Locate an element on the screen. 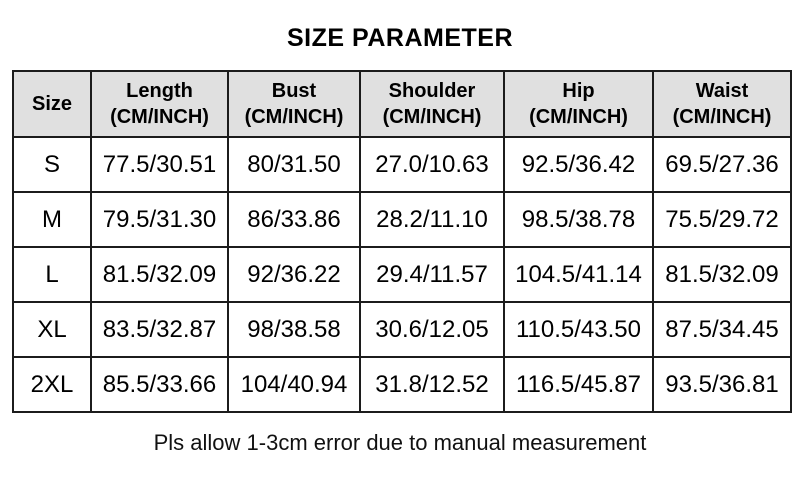  length-cell: 77.5/30.51 is located at coordinates (159, 164).